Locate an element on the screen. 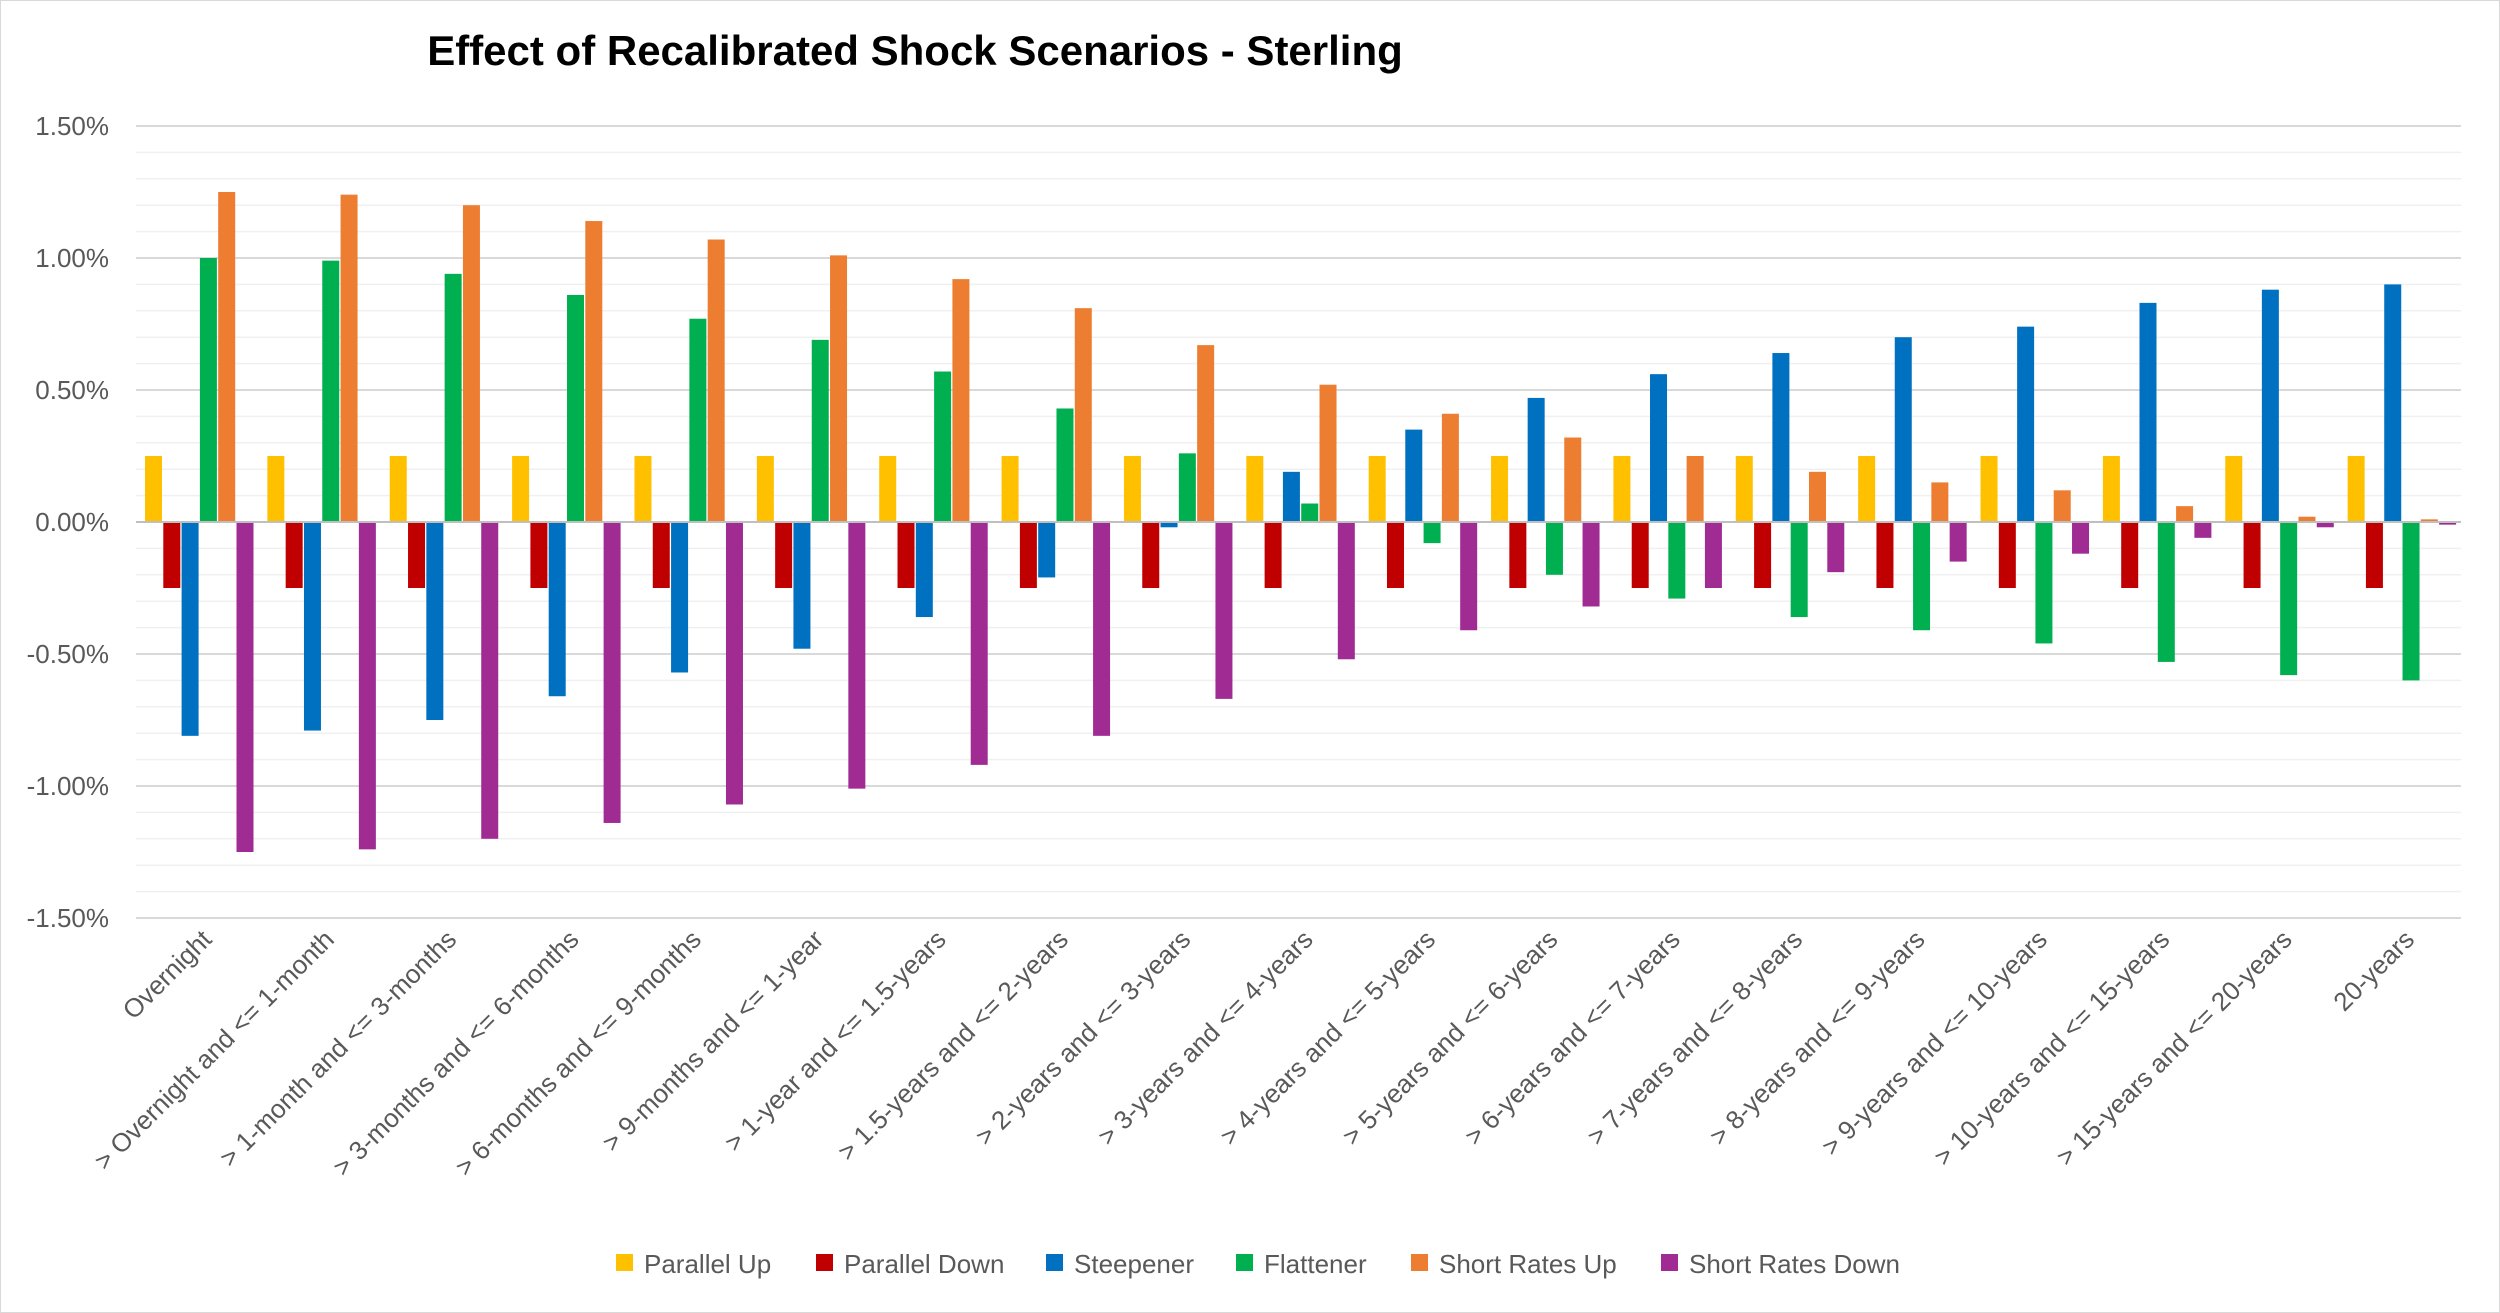 The height and width of the screenshot is (1313, 2500). legend-label-steepener: Steepener is located at coordinates (1134, 1264).